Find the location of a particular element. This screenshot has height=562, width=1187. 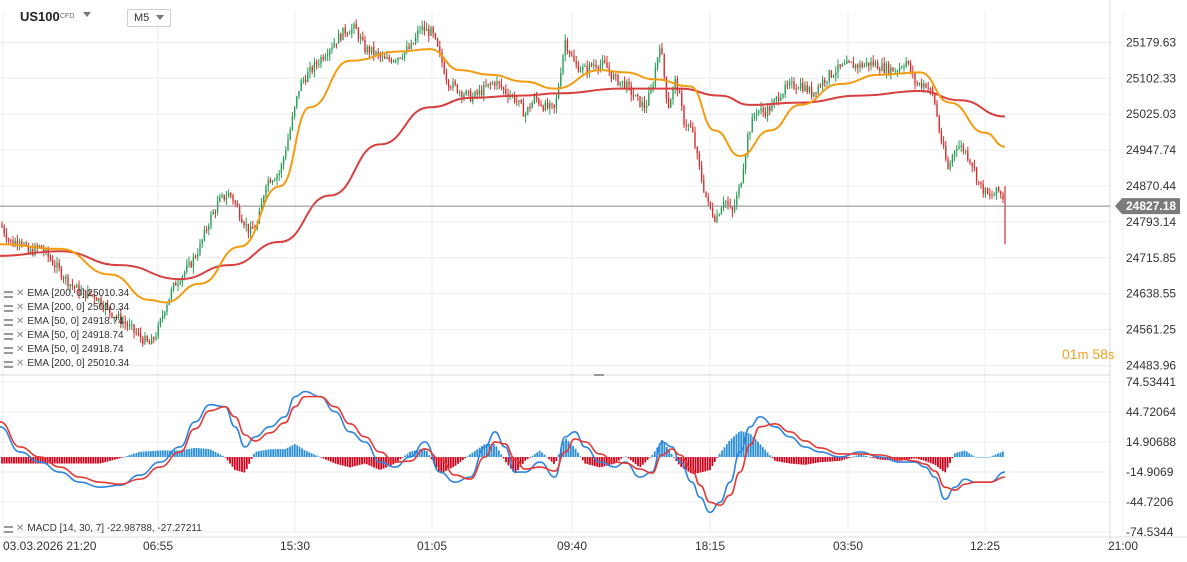

legend-row: ✕ MACD [14, 30, 7] -22.98788, -27.27211 is located at coordinates (103, 529).